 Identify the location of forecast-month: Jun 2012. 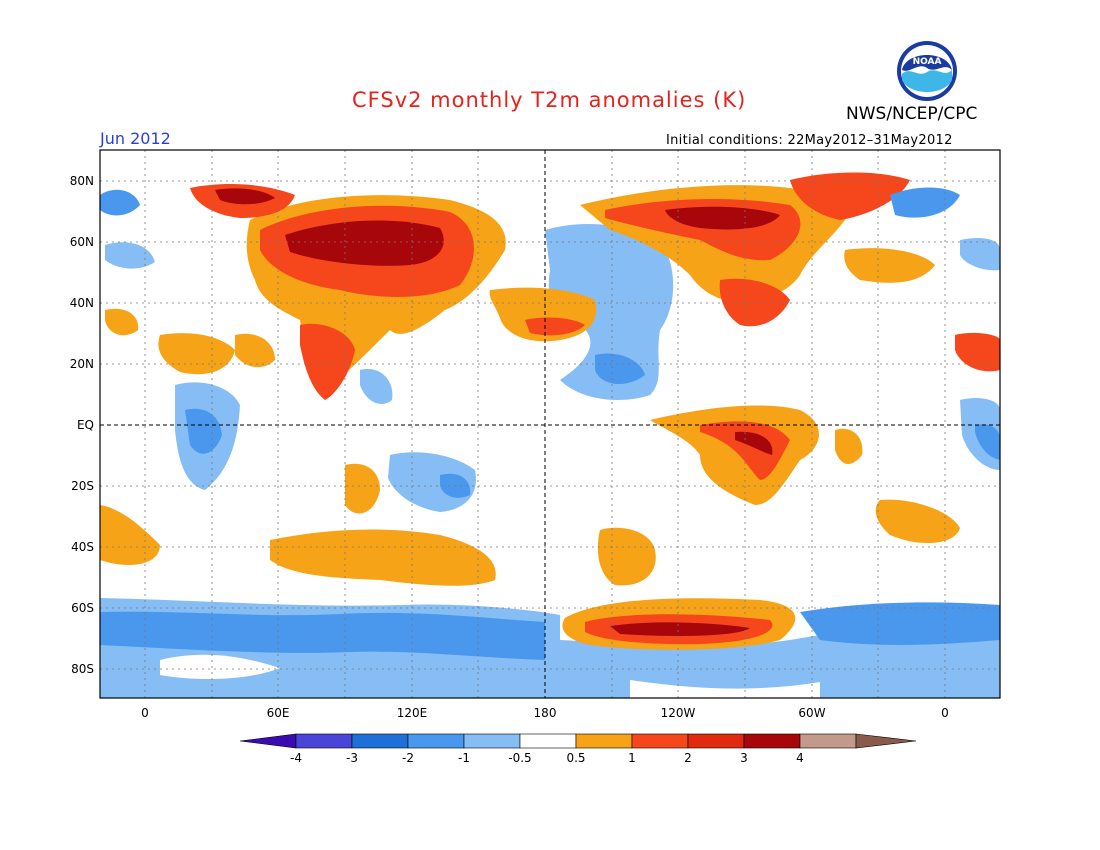
(135, 138).